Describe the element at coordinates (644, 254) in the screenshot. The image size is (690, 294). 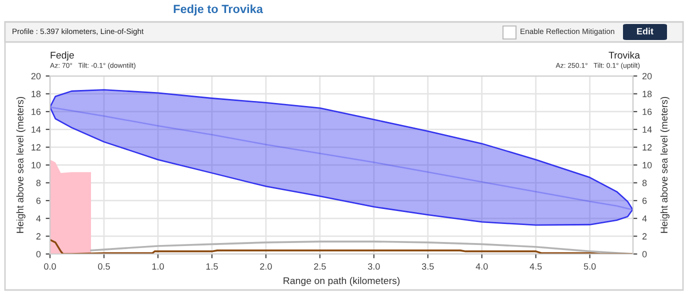
I see `y2-tick-label: 0` at that location.